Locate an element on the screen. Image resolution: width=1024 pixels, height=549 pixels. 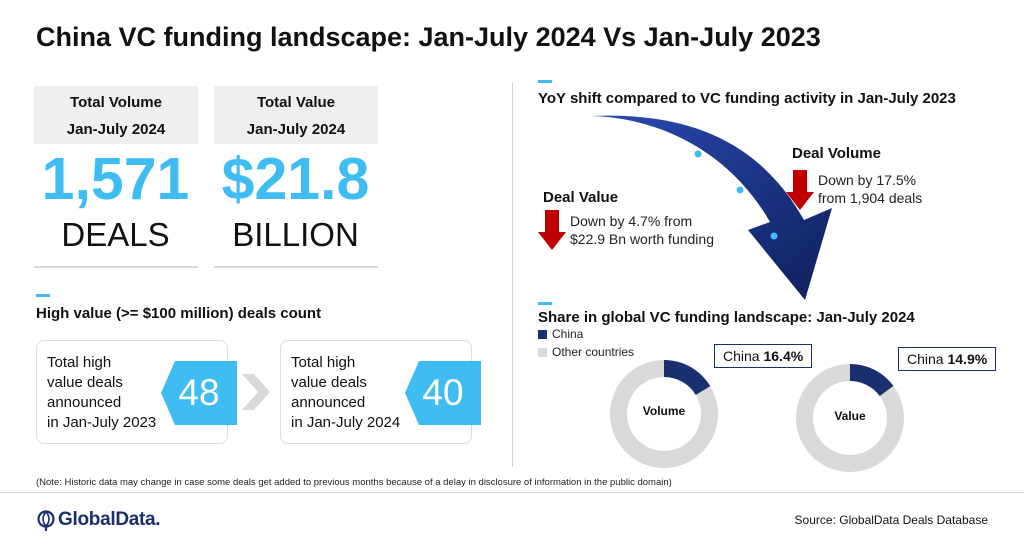
volume-donut-chart is located at coordinates (664, 414).